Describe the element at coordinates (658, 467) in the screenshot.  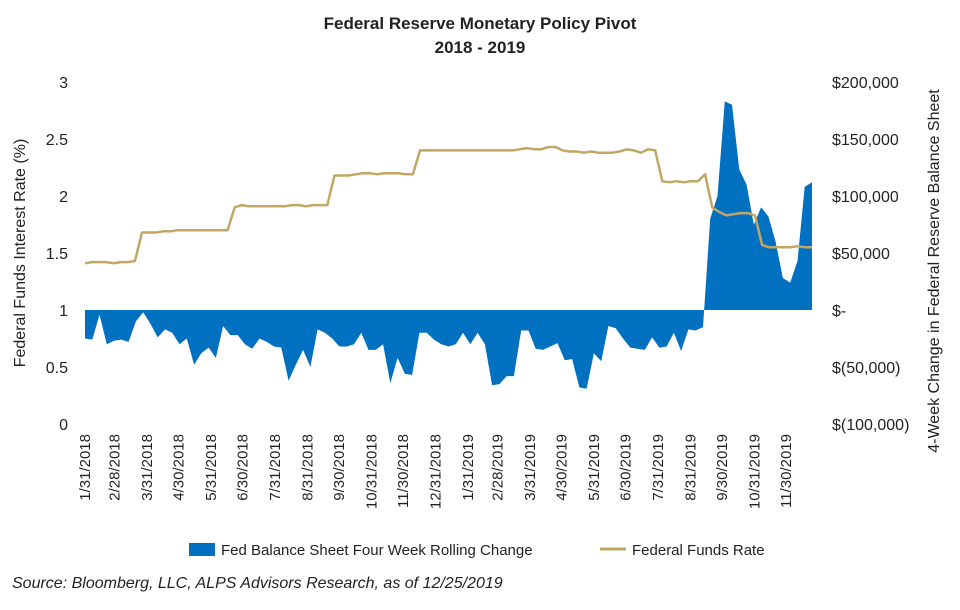
I see `x-tick-label: 7/31/2019` at that location.